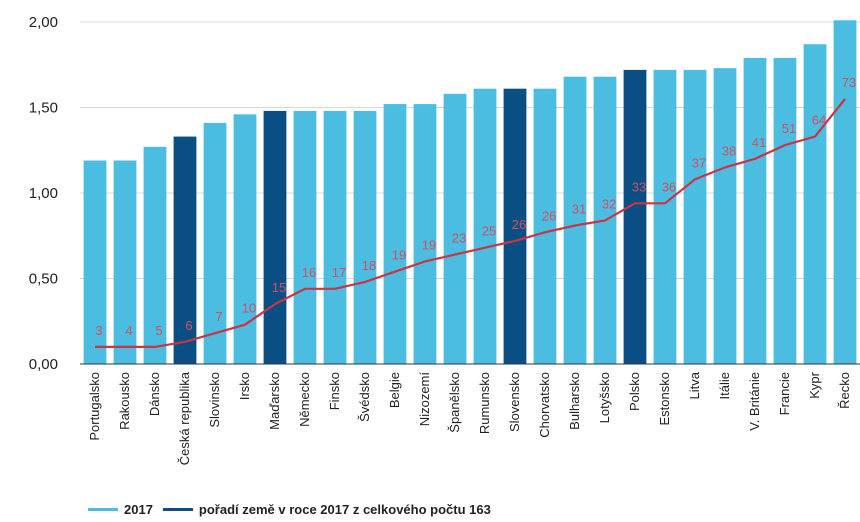 This screenshot has height=522, width=860. Describe the element at coordinates (249, 308) in the screenshot. I see `rank-label: 10` at that location.